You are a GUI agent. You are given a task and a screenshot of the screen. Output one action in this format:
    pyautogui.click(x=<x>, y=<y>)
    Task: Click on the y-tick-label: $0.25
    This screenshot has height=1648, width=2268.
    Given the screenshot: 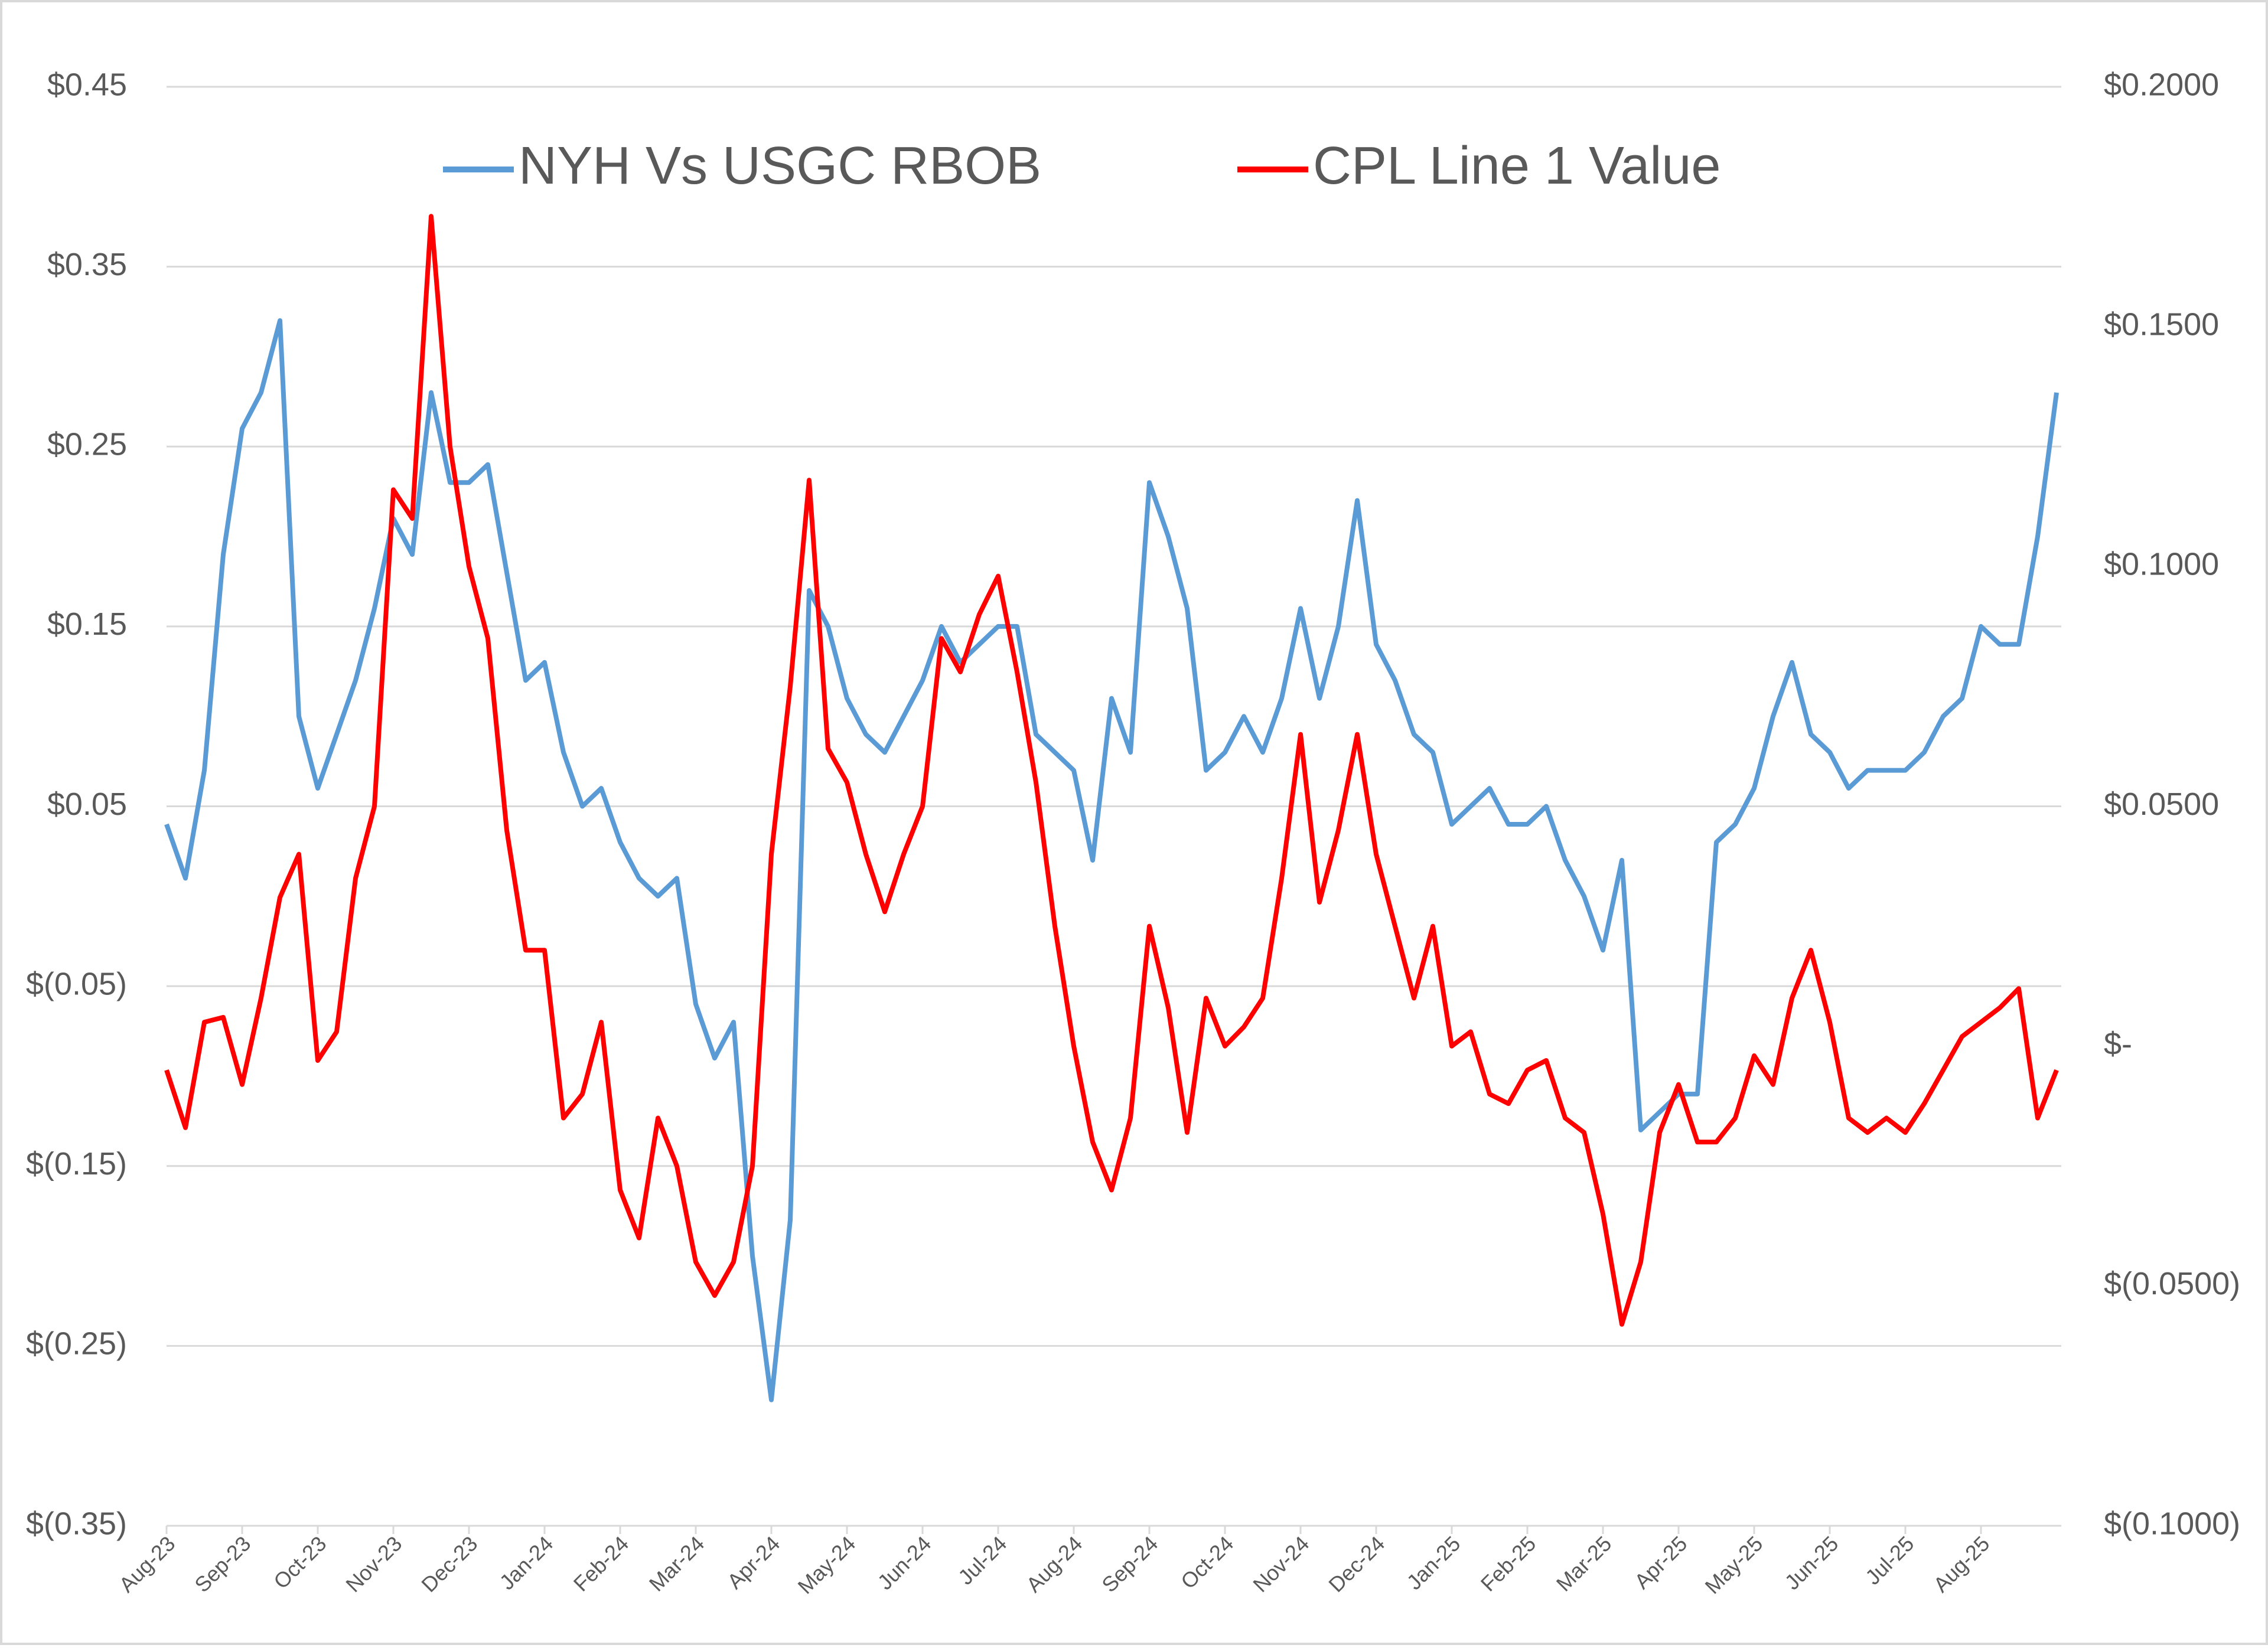 What is the action you would take?
    pyautogui.click(x=87, y=444)
    